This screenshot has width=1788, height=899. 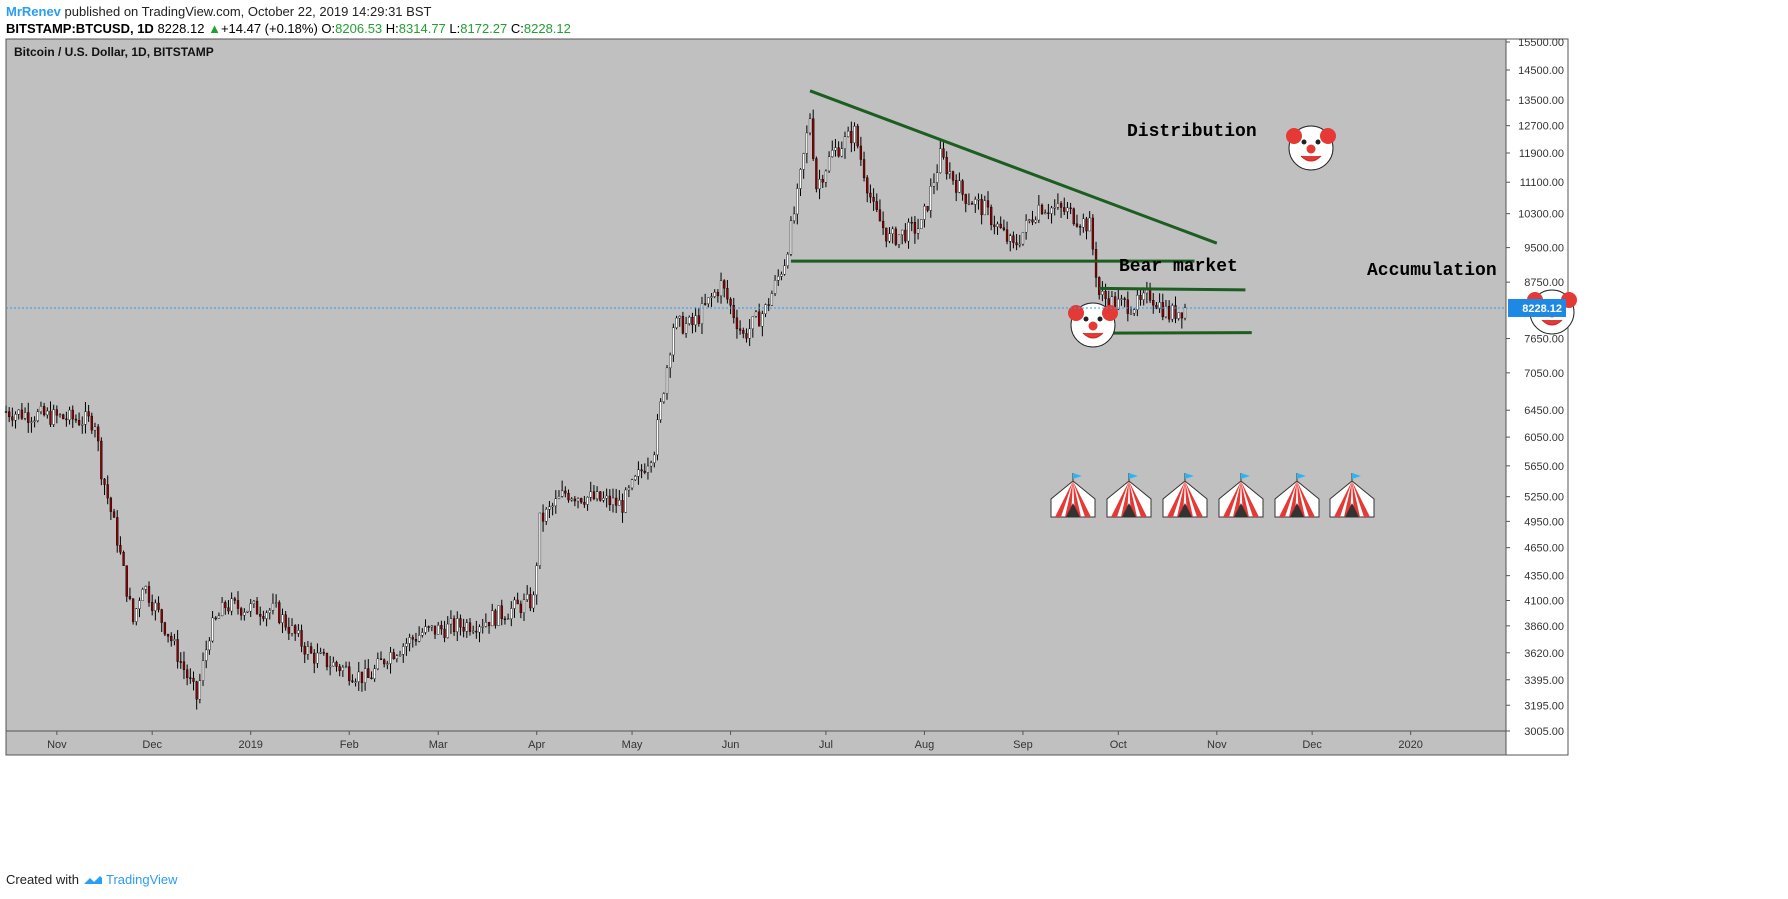 I want to click on tradingview-logo-icon, so click(x=92, y=879).